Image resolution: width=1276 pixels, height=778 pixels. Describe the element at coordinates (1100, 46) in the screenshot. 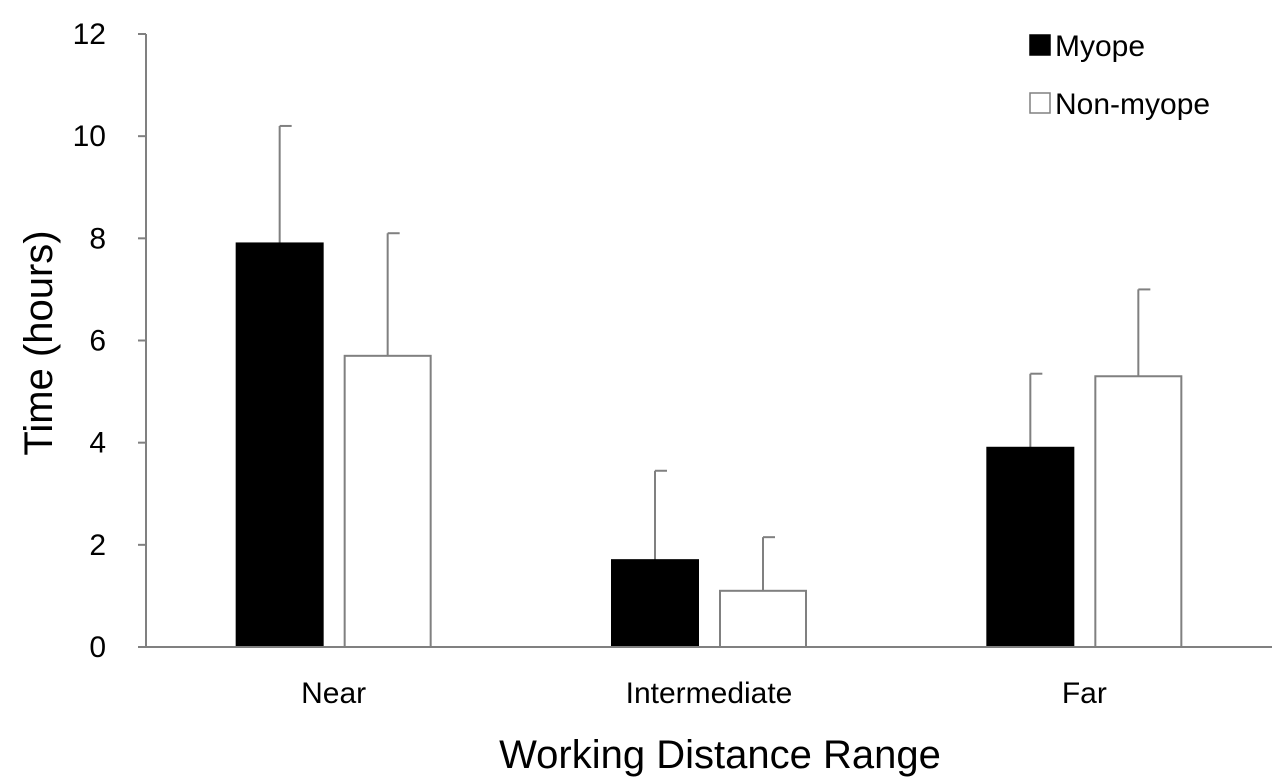

I see `legend-label-myope: Myope` at that location.